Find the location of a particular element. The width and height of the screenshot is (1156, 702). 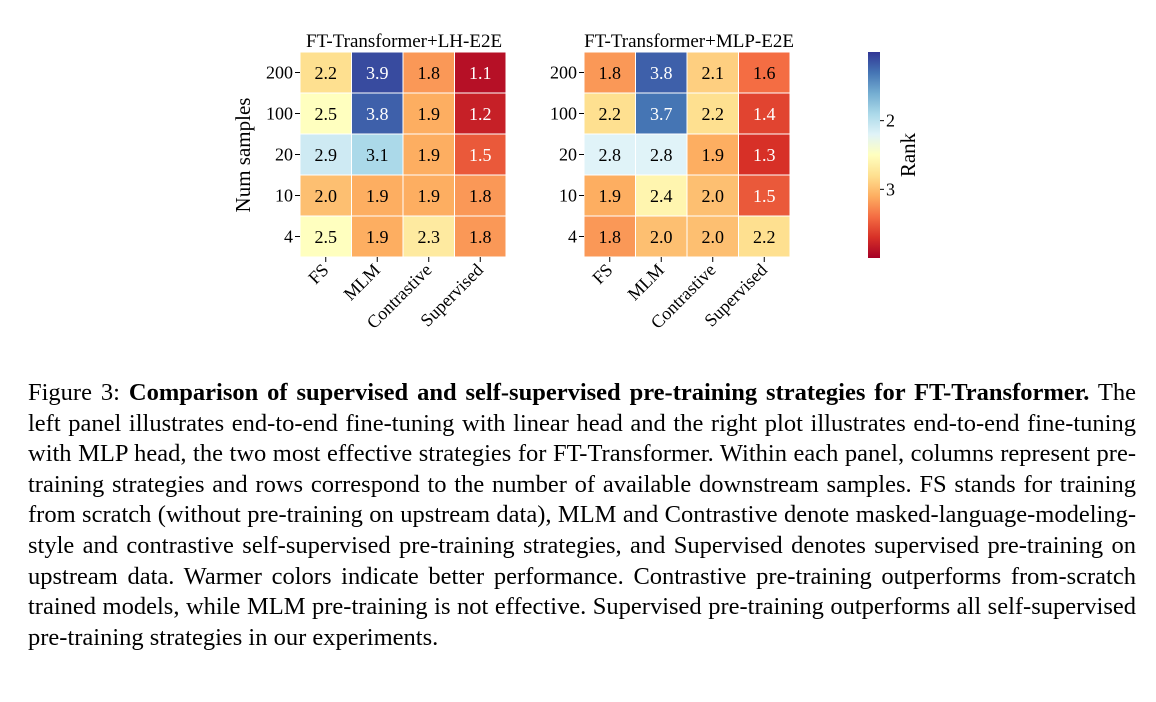

left-cell-value: 1.2 is located at coordinates (480, 114).